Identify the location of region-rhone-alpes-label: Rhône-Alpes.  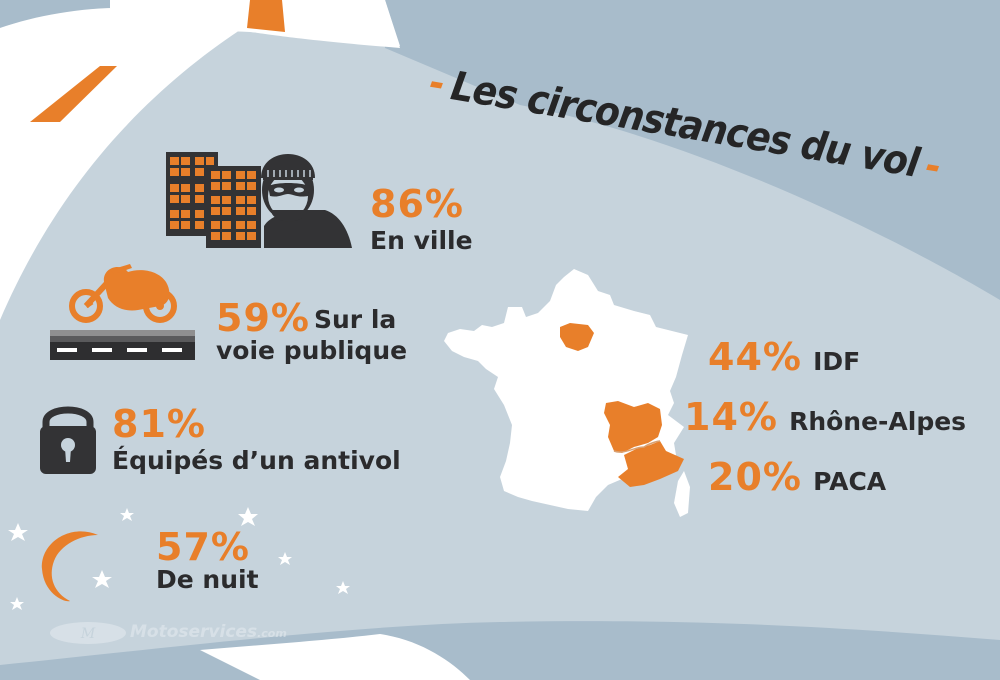
(878, 421).